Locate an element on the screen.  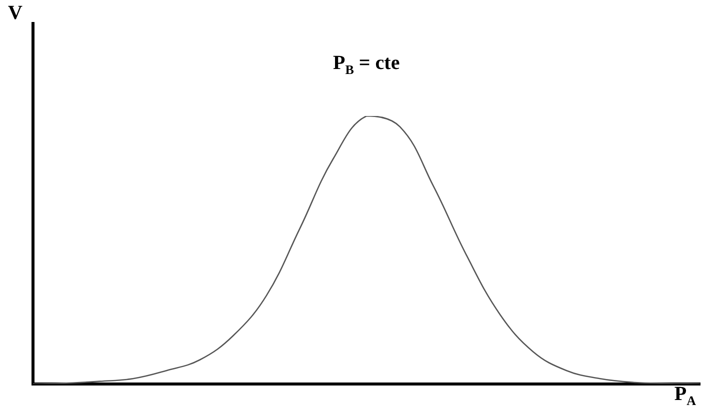
x-axis-title: P$_{A}$ is located at coordinates (685, 396).